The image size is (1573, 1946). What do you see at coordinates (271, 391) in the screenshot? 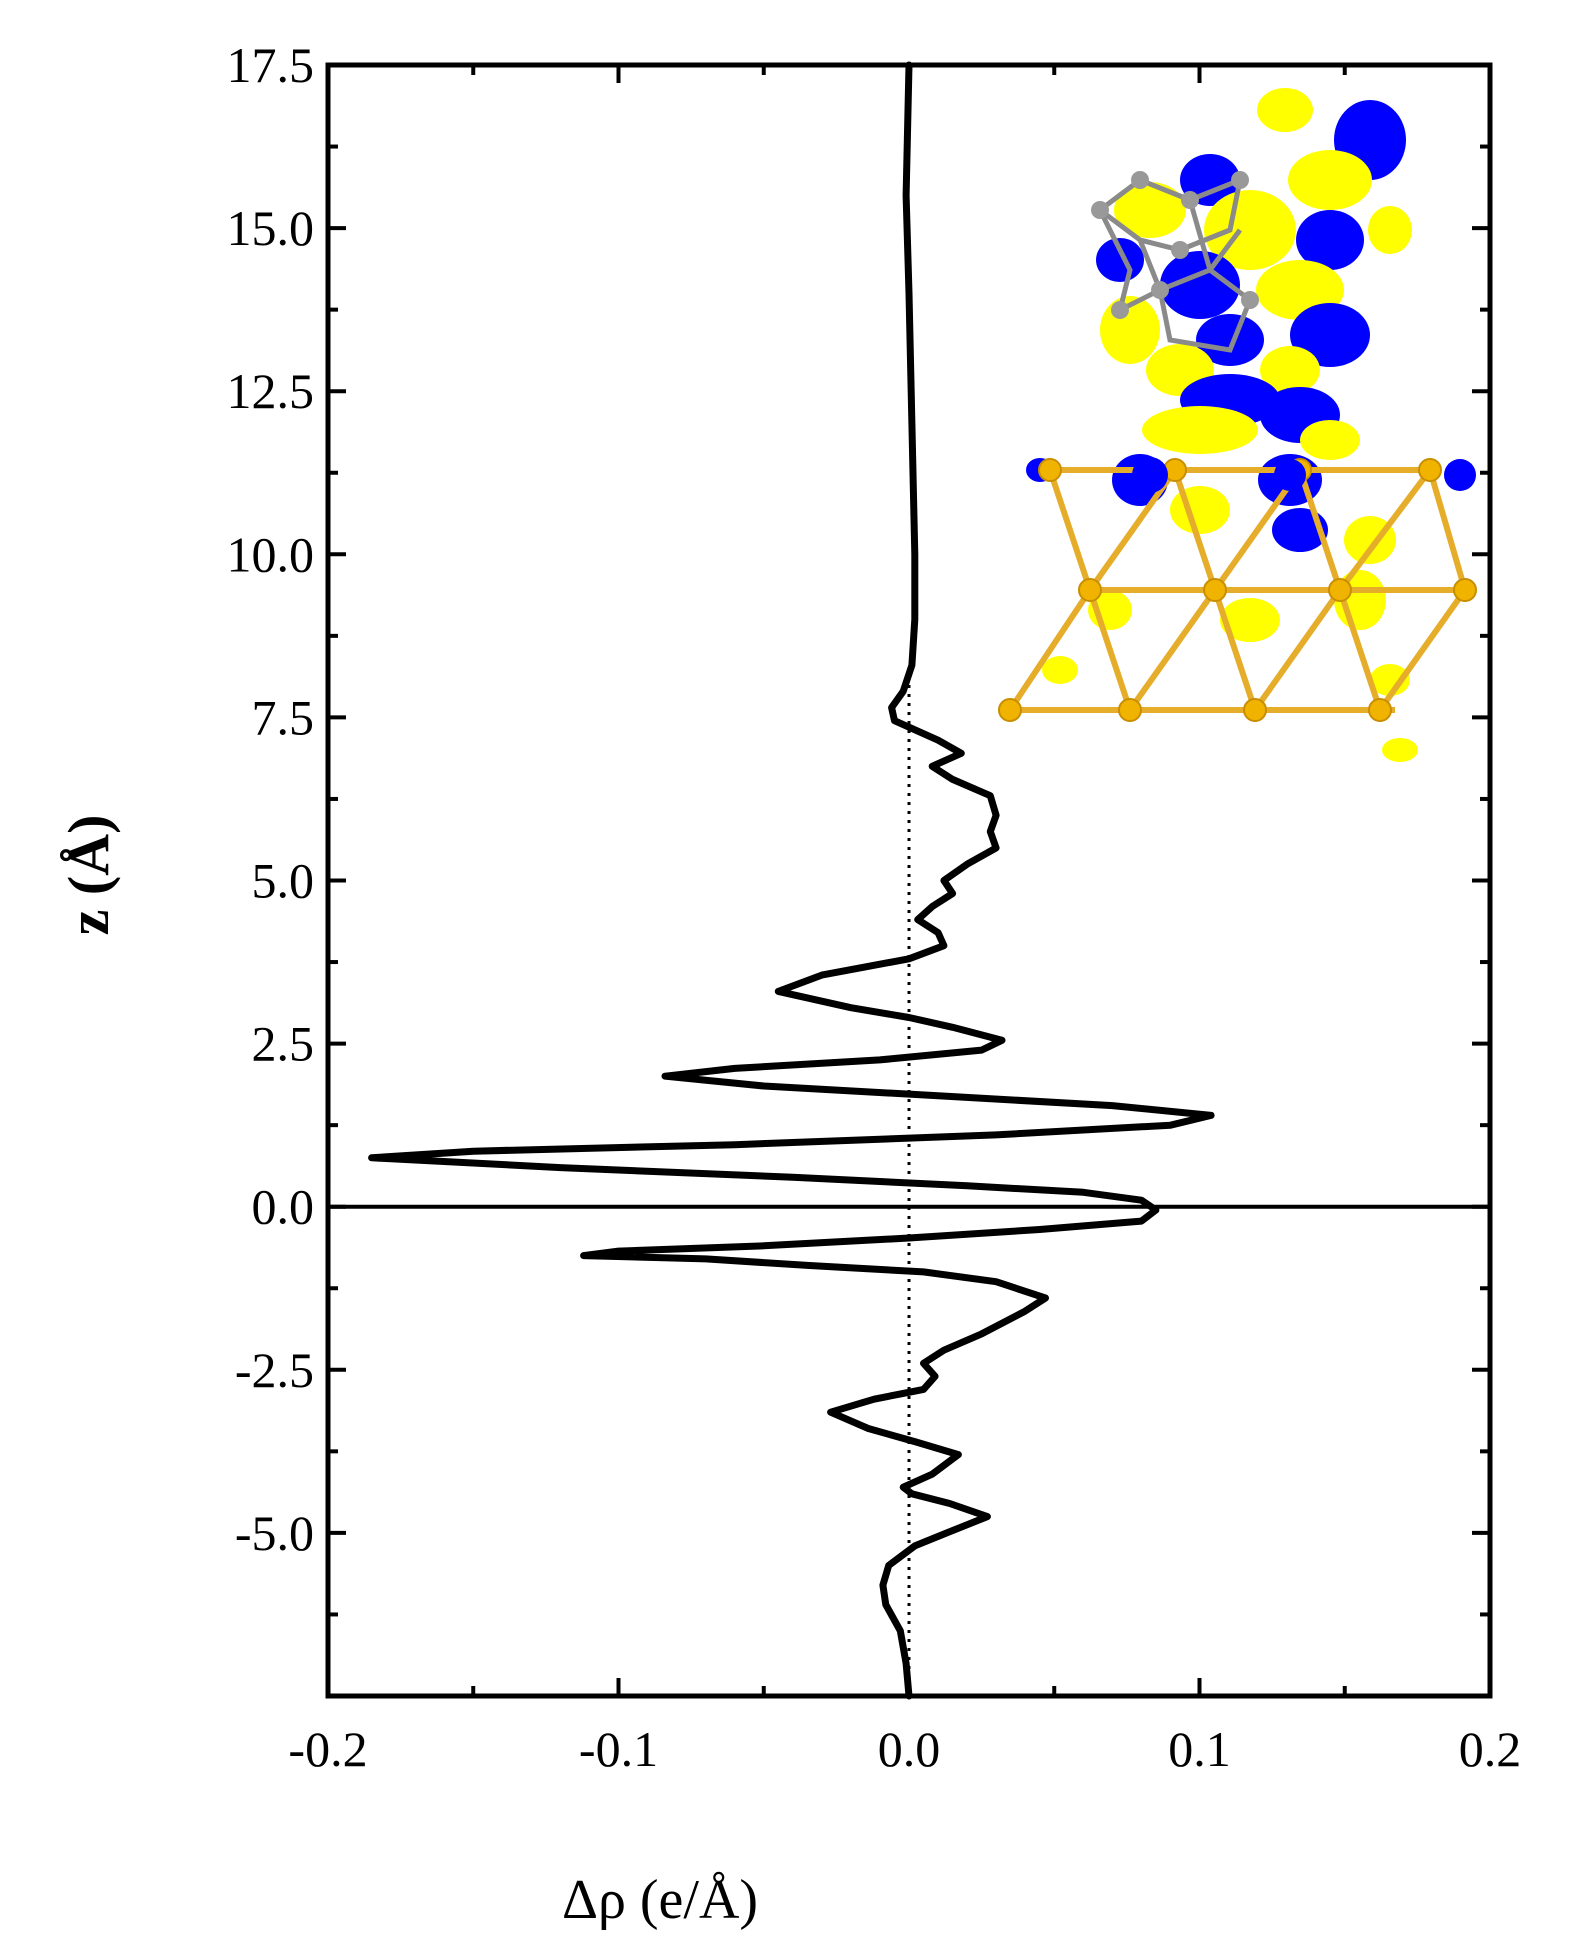
I see `y-tick-label: 12.5` at bounding box center [271, 391].